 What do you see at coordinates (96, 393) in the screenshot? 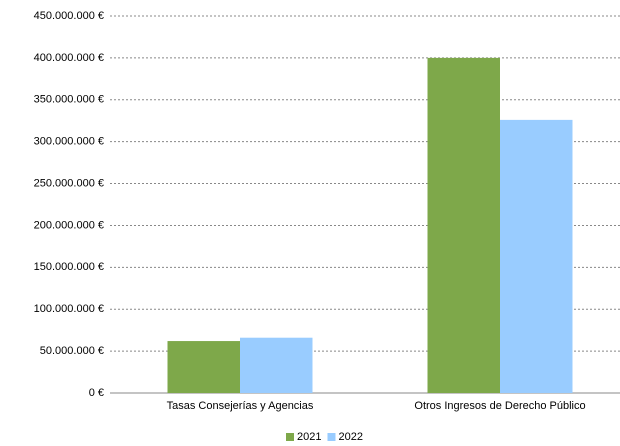
I see `y-tick-label: 0 €` at bounding box center [96, 393].